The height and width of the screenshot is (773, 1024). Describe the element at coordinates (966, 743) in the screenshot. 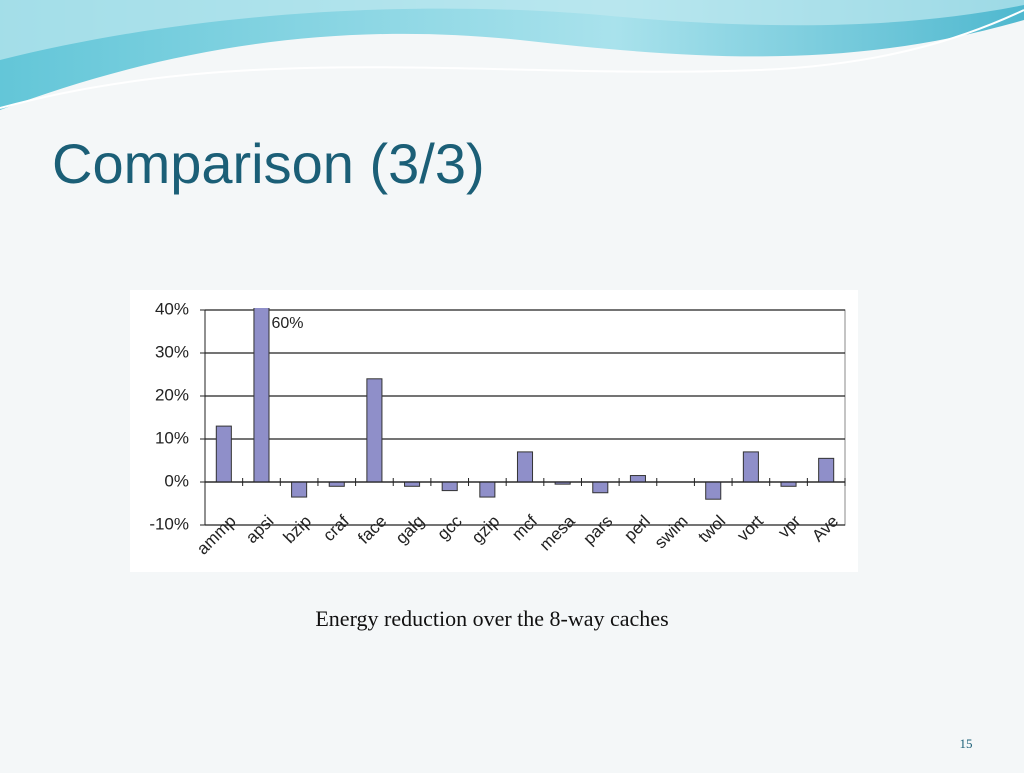

I see `page-number: 15` at that location.